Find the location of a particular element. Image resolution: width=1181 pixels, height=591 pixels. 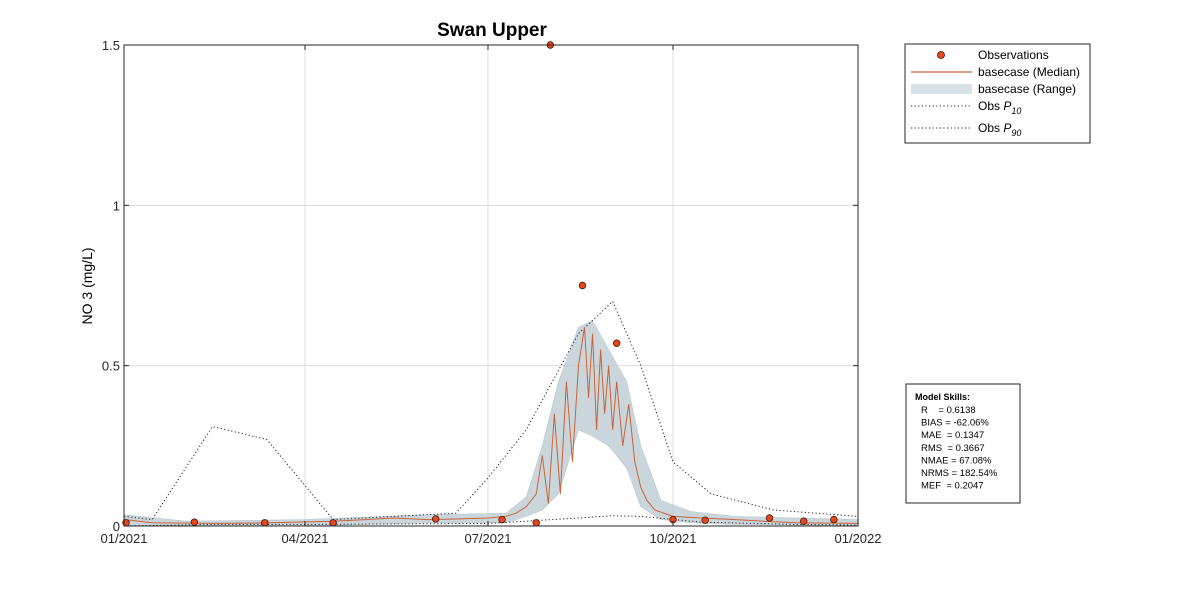

y-tick-label: 0 is located at coordinates (116, 526).